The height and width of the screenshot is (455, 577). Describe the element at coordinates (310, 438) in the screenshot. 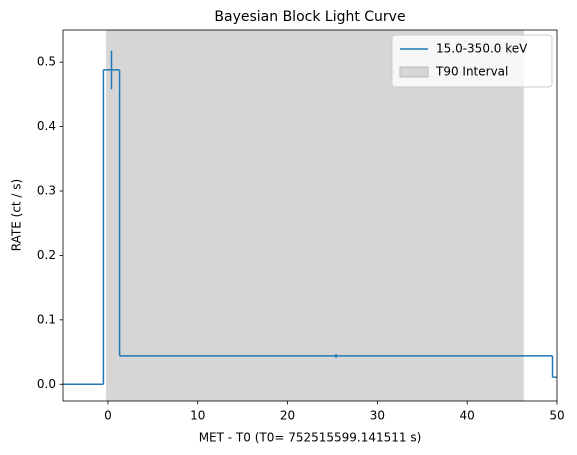

I see `x-axis-label: MET - T0 (T0= 752515599.141511 s)` at that location.